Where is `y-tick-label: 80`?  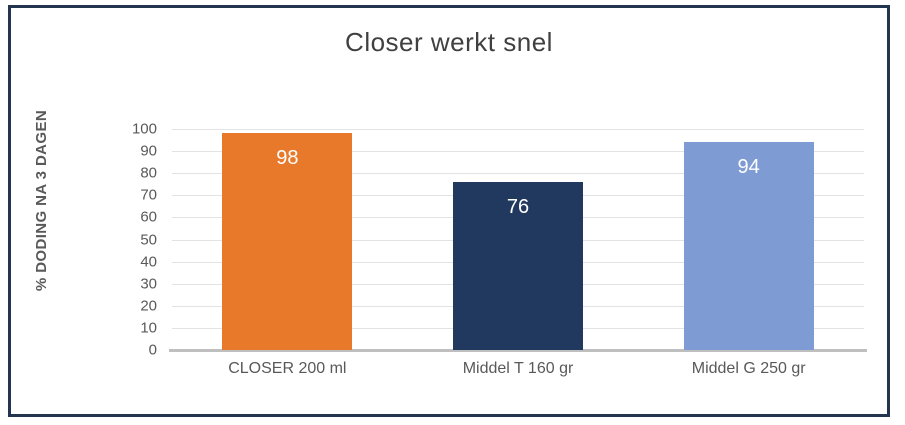
y-tick-label: 80 is located at coordinates (148, 173).